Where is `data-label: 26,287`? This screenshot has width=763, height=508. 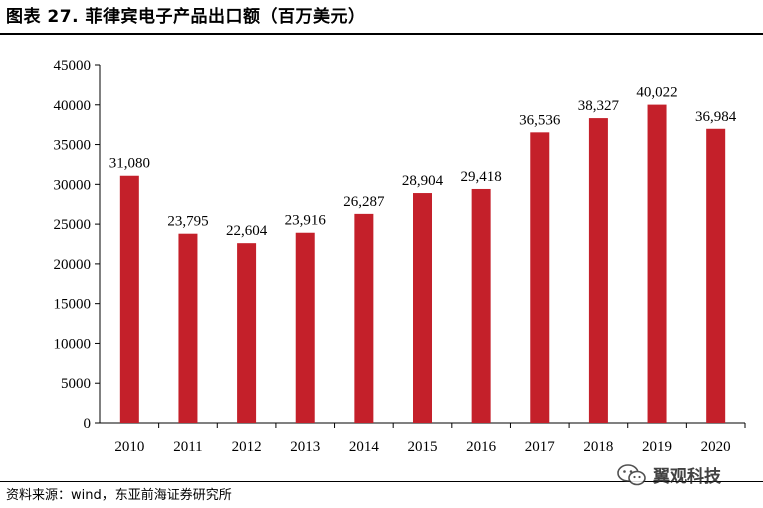
data-label: 26,287 is located at coordinates (364, 202).